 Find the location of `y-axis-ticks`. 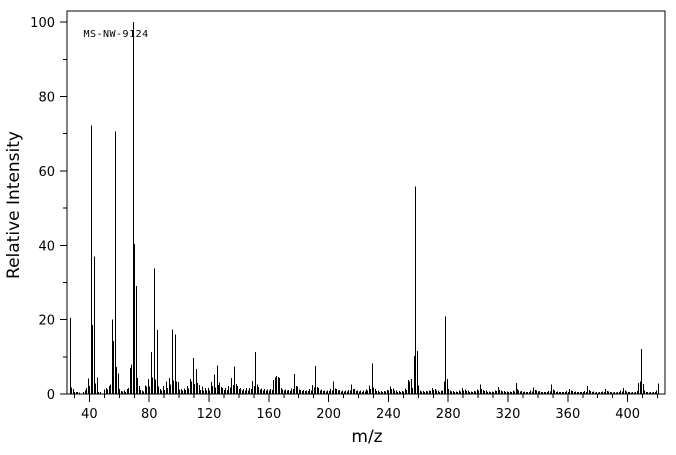

y-axis-ticks is located at coordinates (63, 208).